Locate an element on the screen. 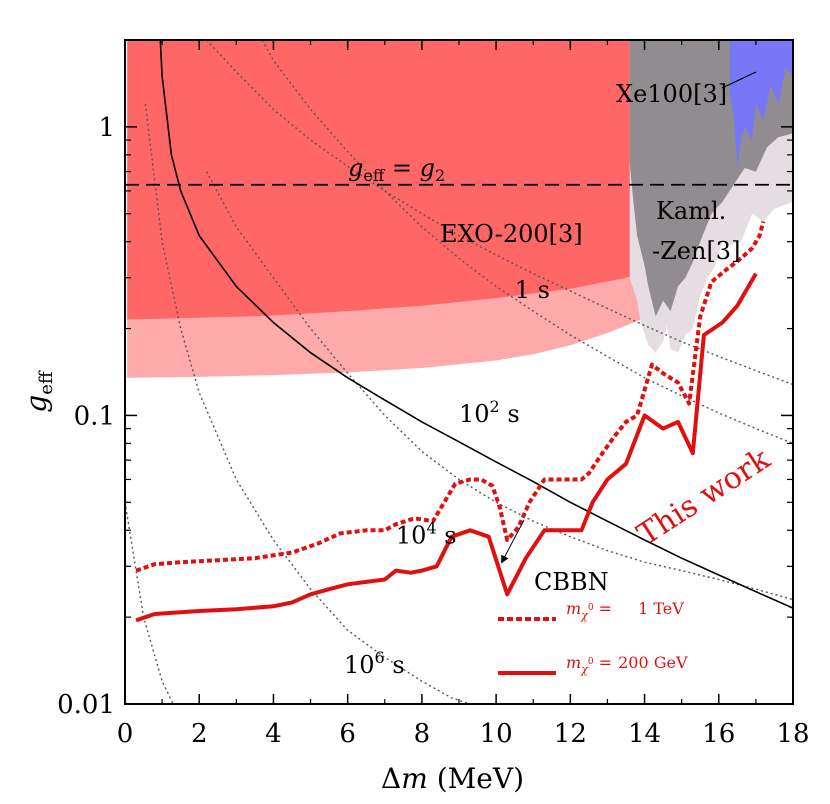 This screenshot has height=804, width=830. exo-200-label: EXO-200[3] is located at coordinates (511, 234).